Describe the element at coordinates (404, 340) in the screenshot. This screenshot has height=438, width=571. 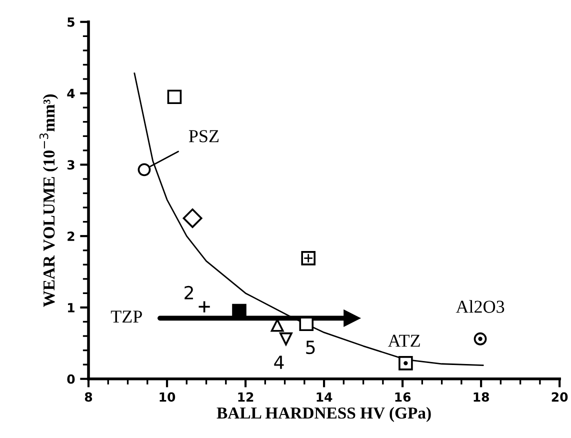
I see `annotation: ATZ` at that location.